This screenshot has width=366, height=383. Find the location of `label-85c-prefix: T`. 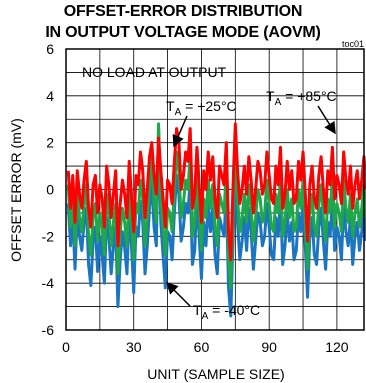

label-85c-prefix: T is located at coordinates (270, 96).